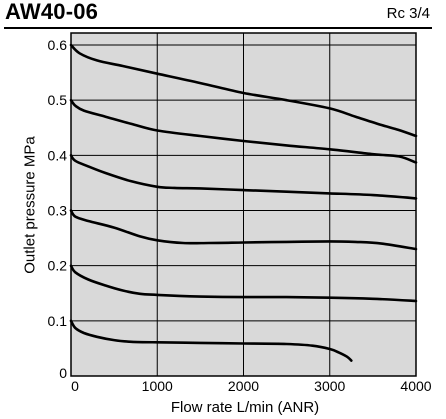 Image resolution: width=446 pixels, height=419 pixels. Describe the element at coordinates (329, 386) in the screenshot. I see `x-tick-label: 3000` at that location.